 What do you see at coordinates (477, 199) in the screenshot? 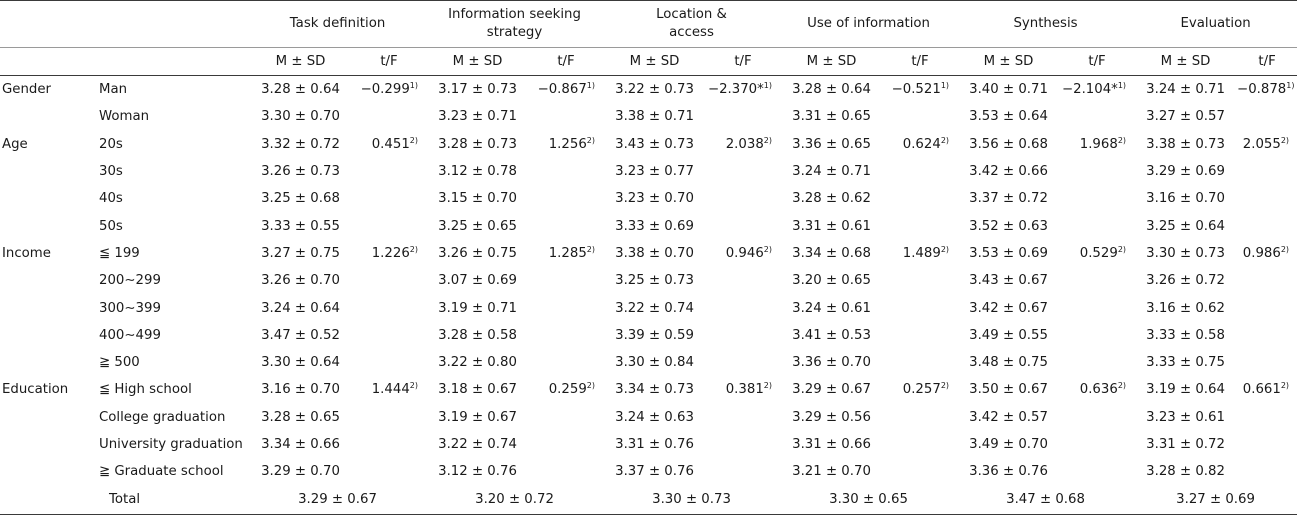
I see `cell-mean-sd: 3.15 ± 0.70` at bounding box center [477, 199].